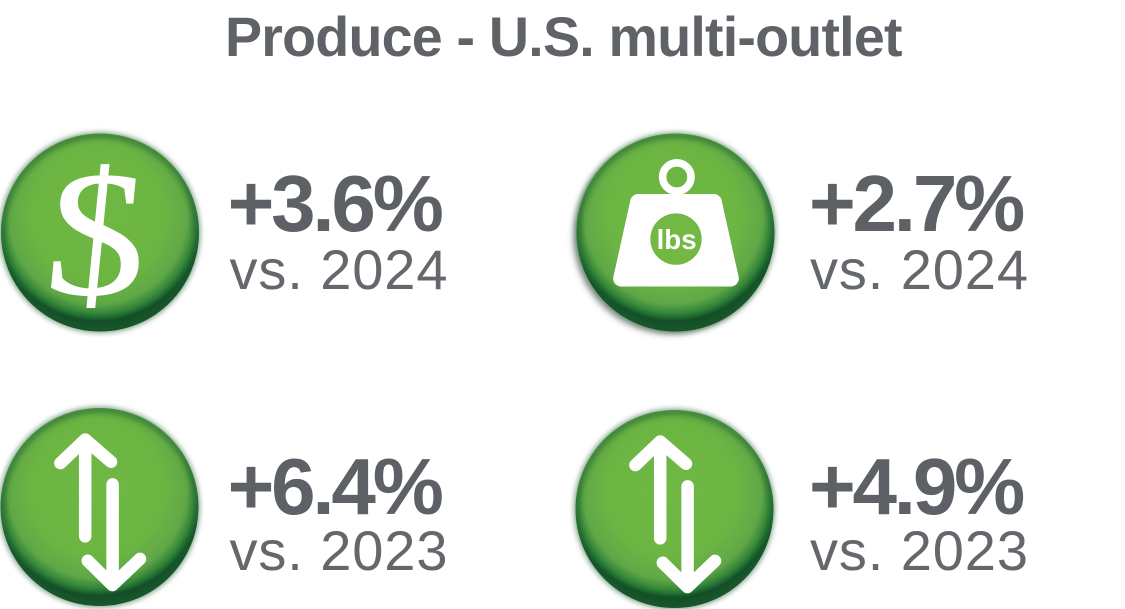 The height and width of the screenshot is (609, 1125). I want to click on svg-text: lbs, so click(677, 239).